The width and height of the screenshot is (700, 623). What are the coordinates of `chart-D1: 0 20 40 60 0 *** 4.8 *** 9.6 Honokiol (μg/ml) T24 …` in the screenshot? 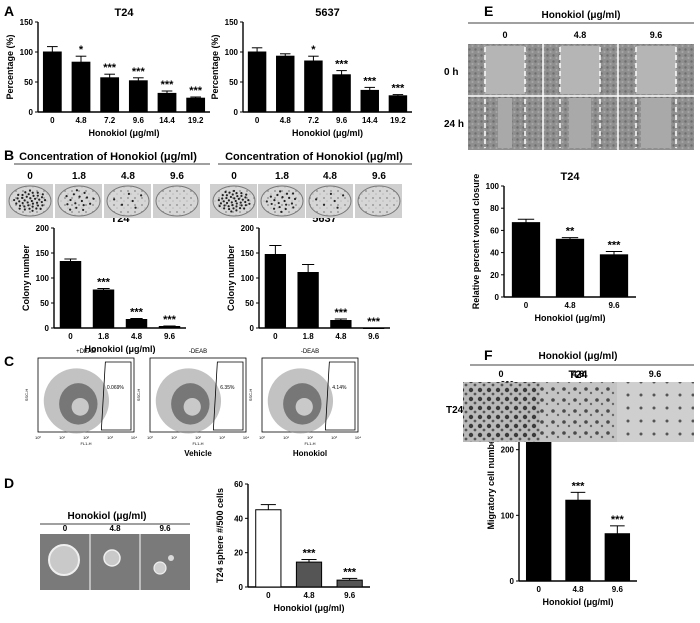 It's located at (292, 546).